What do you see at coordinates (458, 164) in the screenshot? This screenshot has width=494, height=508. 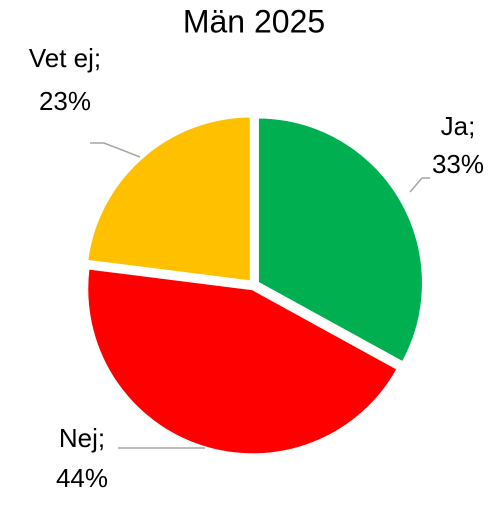 I see `value-label: 33%` at bounding box center [458, 164].